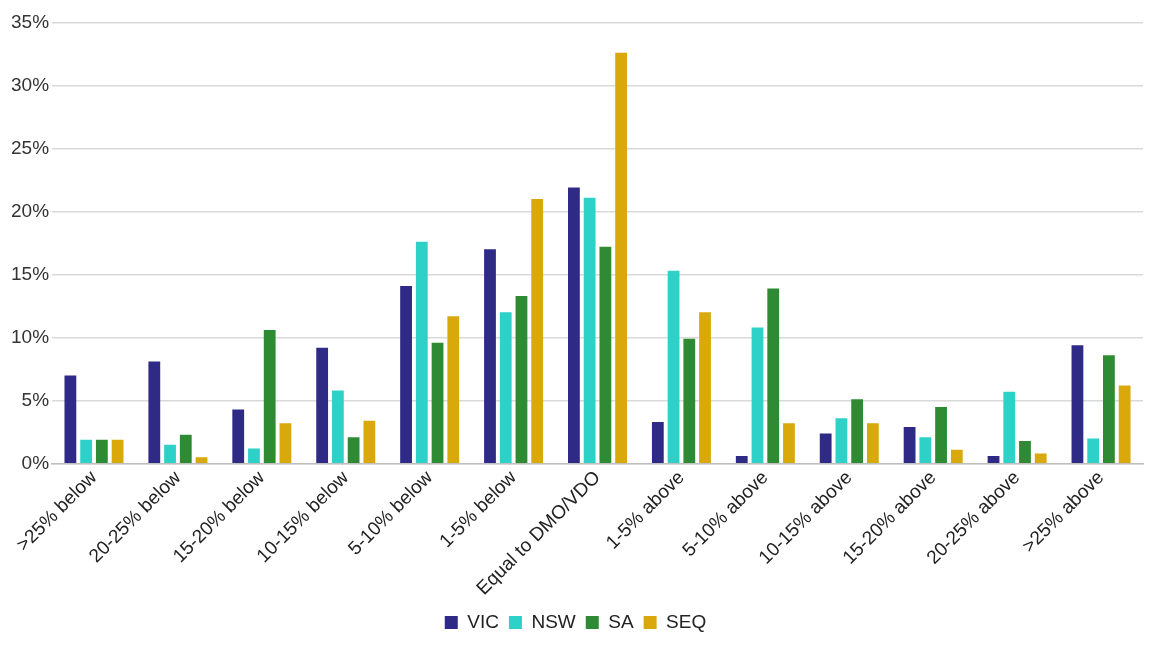 Image resolution: width=1161 pixels, height=650 pixels. I want to click on legend-label: NSW, so click(553, 621).